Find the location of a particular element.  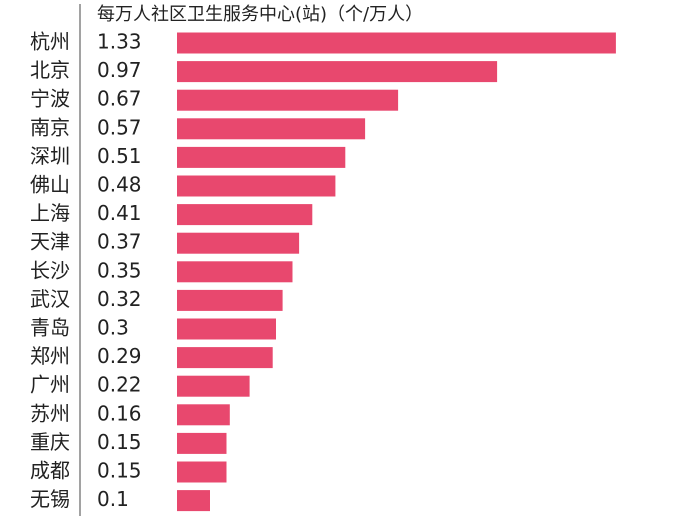

category-label: 佛山 is located at coordinates (50, 185).